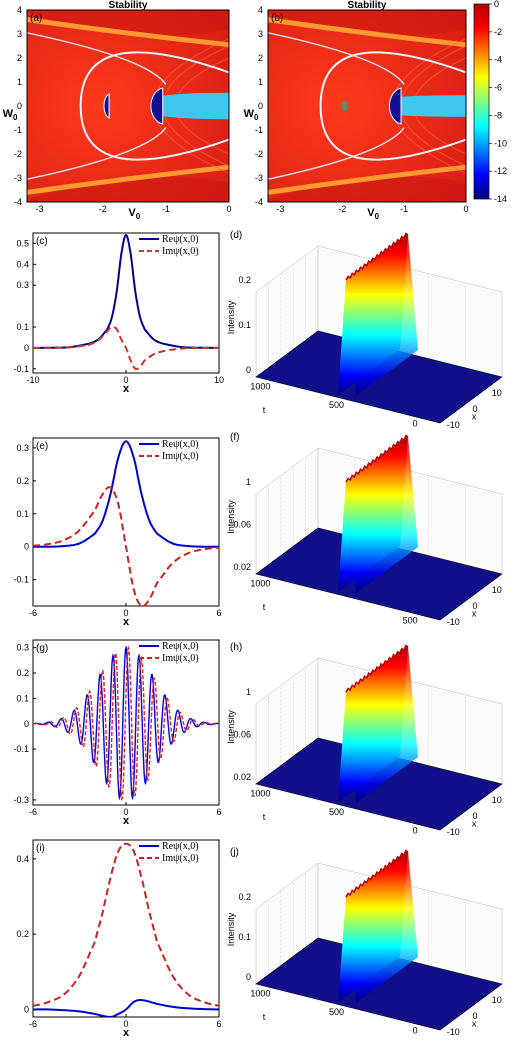  Describe the element at coordinates (218, 812) in the screenshot. I see `x-tick-label: 6` at that location.